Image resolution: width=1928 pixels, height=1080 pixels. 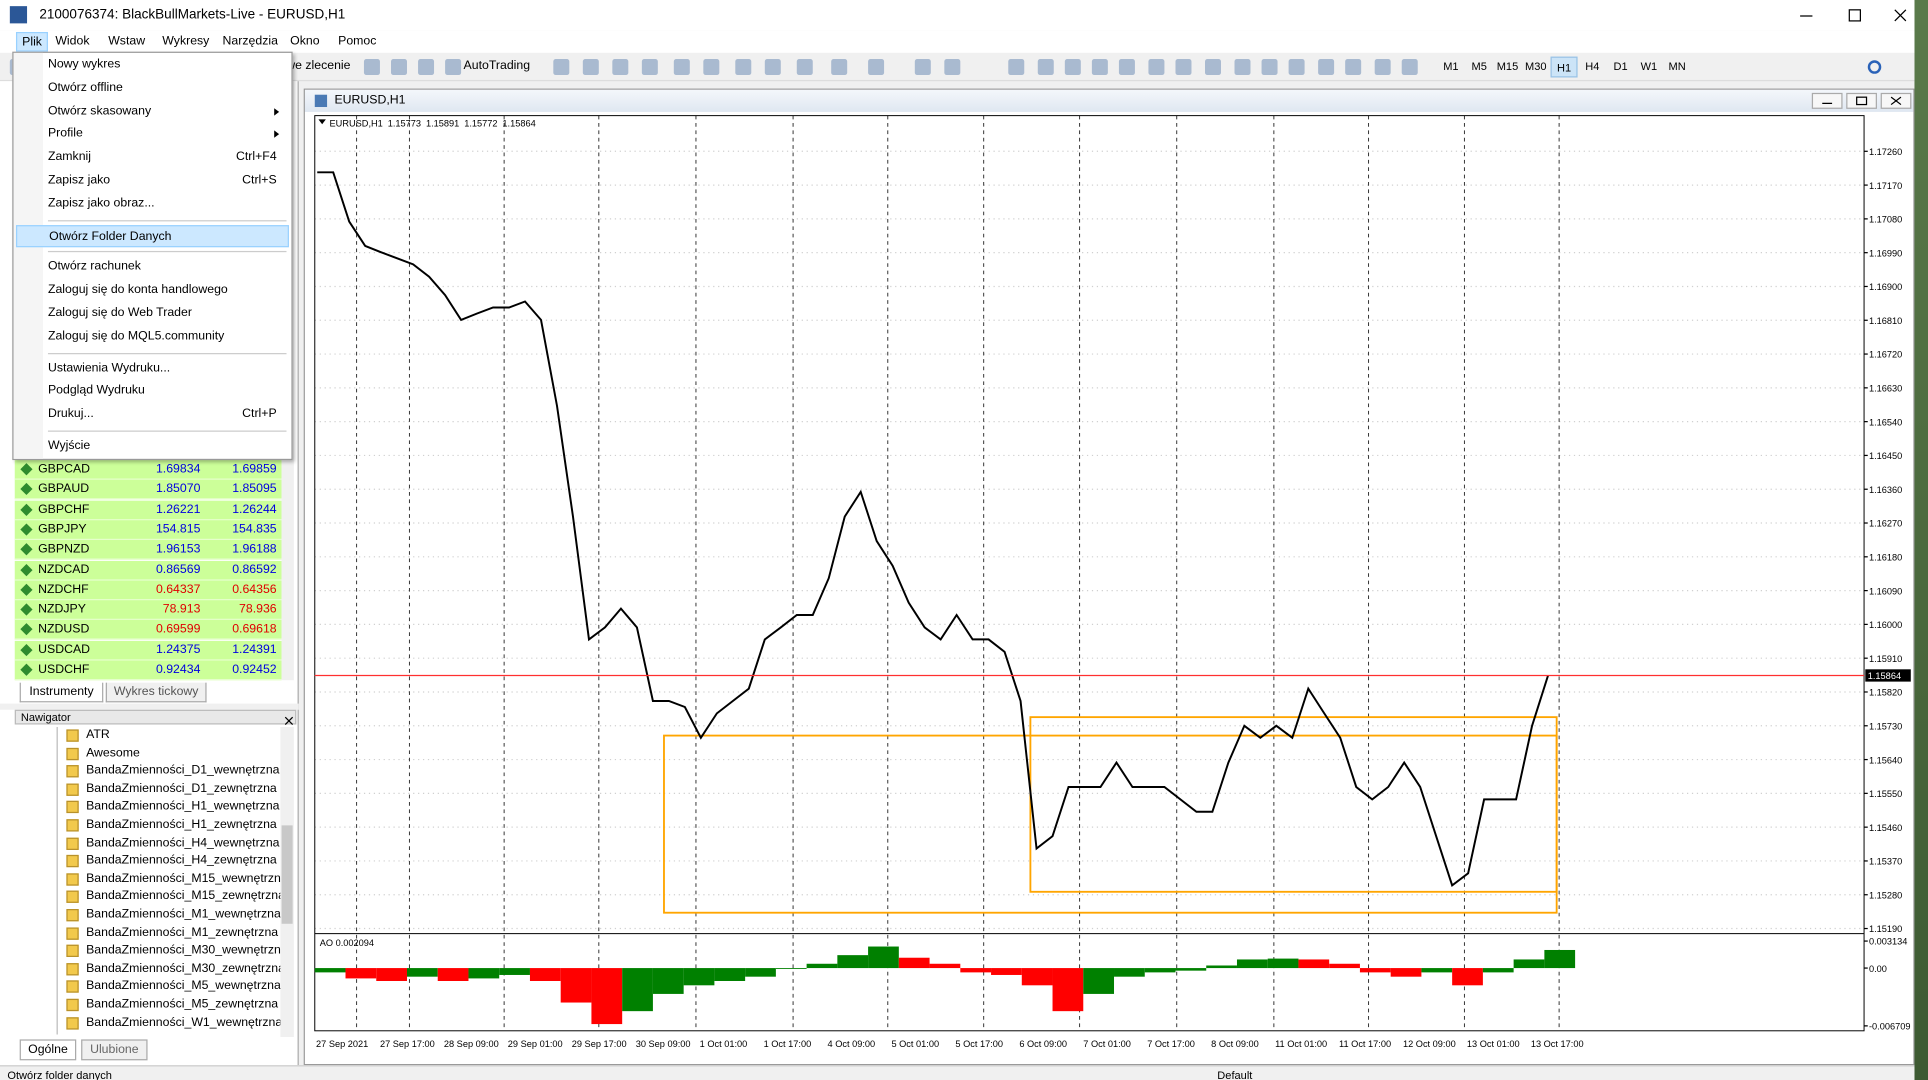 What do you see at coordinates (152, 415) in the screenshot?
I see `menu-entry: Drukuj... Ctrl+P` at bounding box center [152, 415].